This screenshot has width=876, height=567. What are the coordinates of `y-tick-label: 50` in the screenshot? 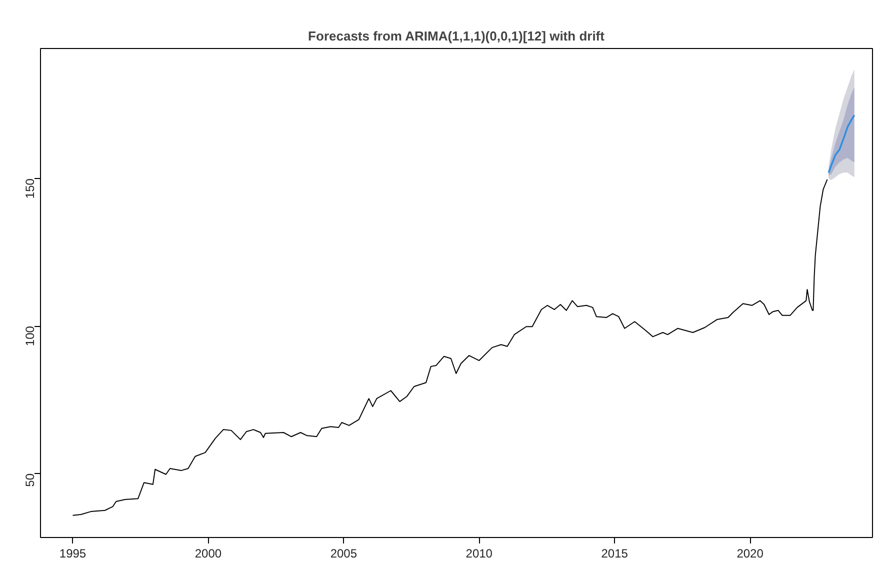 It's located at (30, 480).